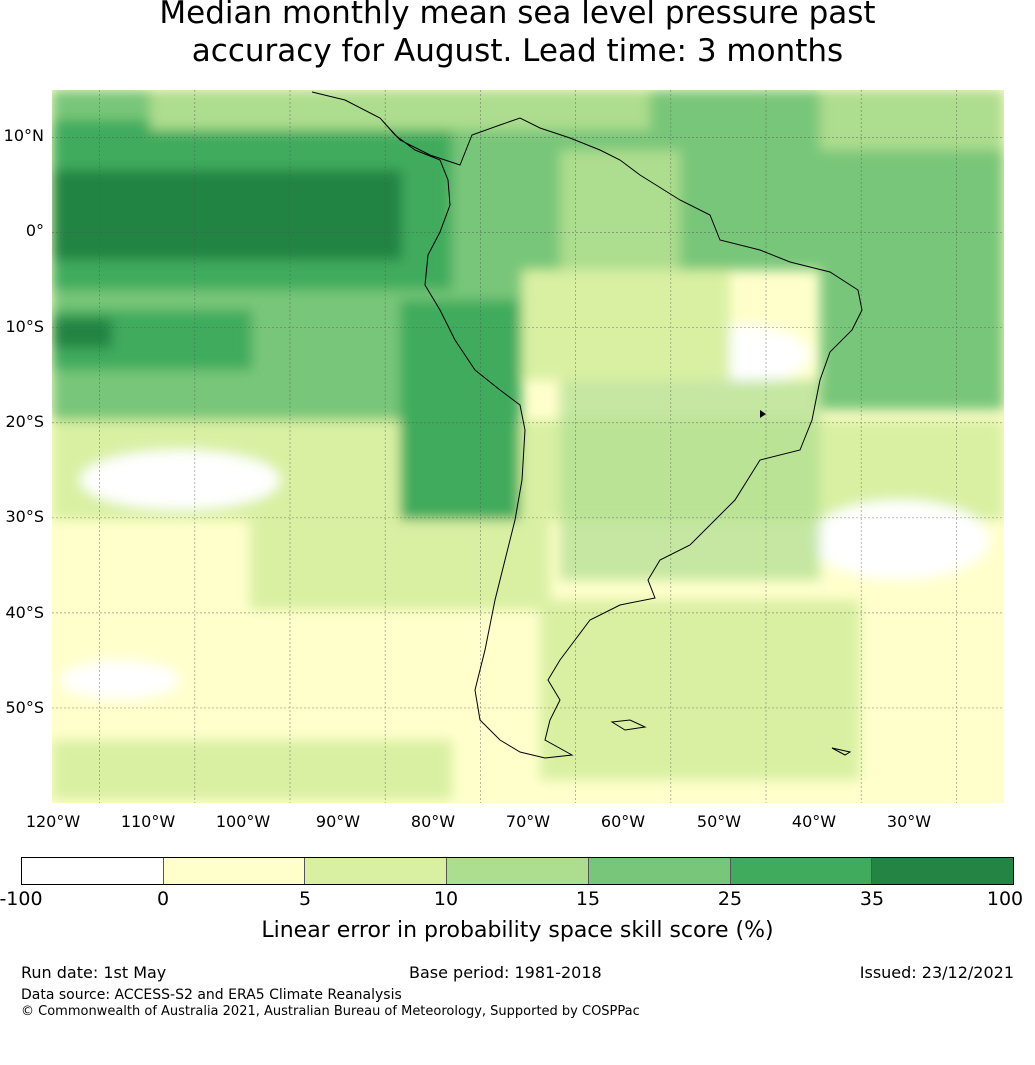 This screenshot has height=1065, width=1035. I want to click on coastline-island, so click(763, 414).